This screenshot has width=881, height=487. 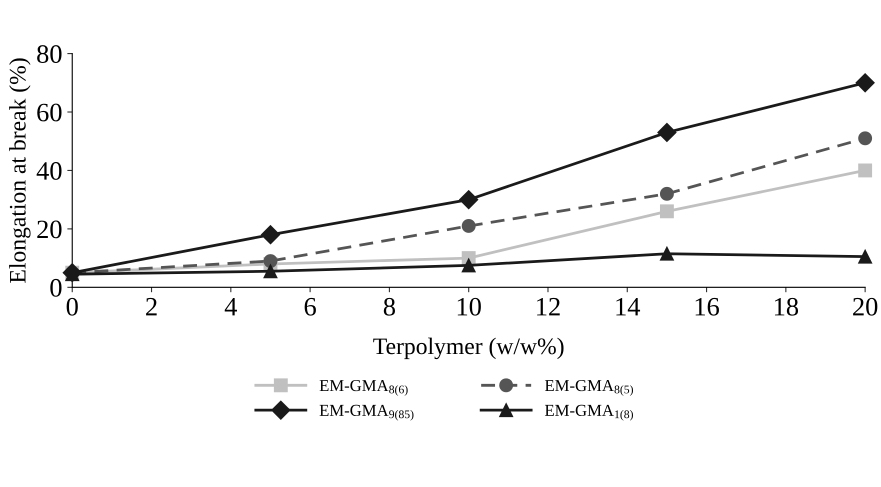 What do you see at coordinates (151, 307) in the screenshot?
I see `x-tick-label: 2` at bounding box center [151, 307].